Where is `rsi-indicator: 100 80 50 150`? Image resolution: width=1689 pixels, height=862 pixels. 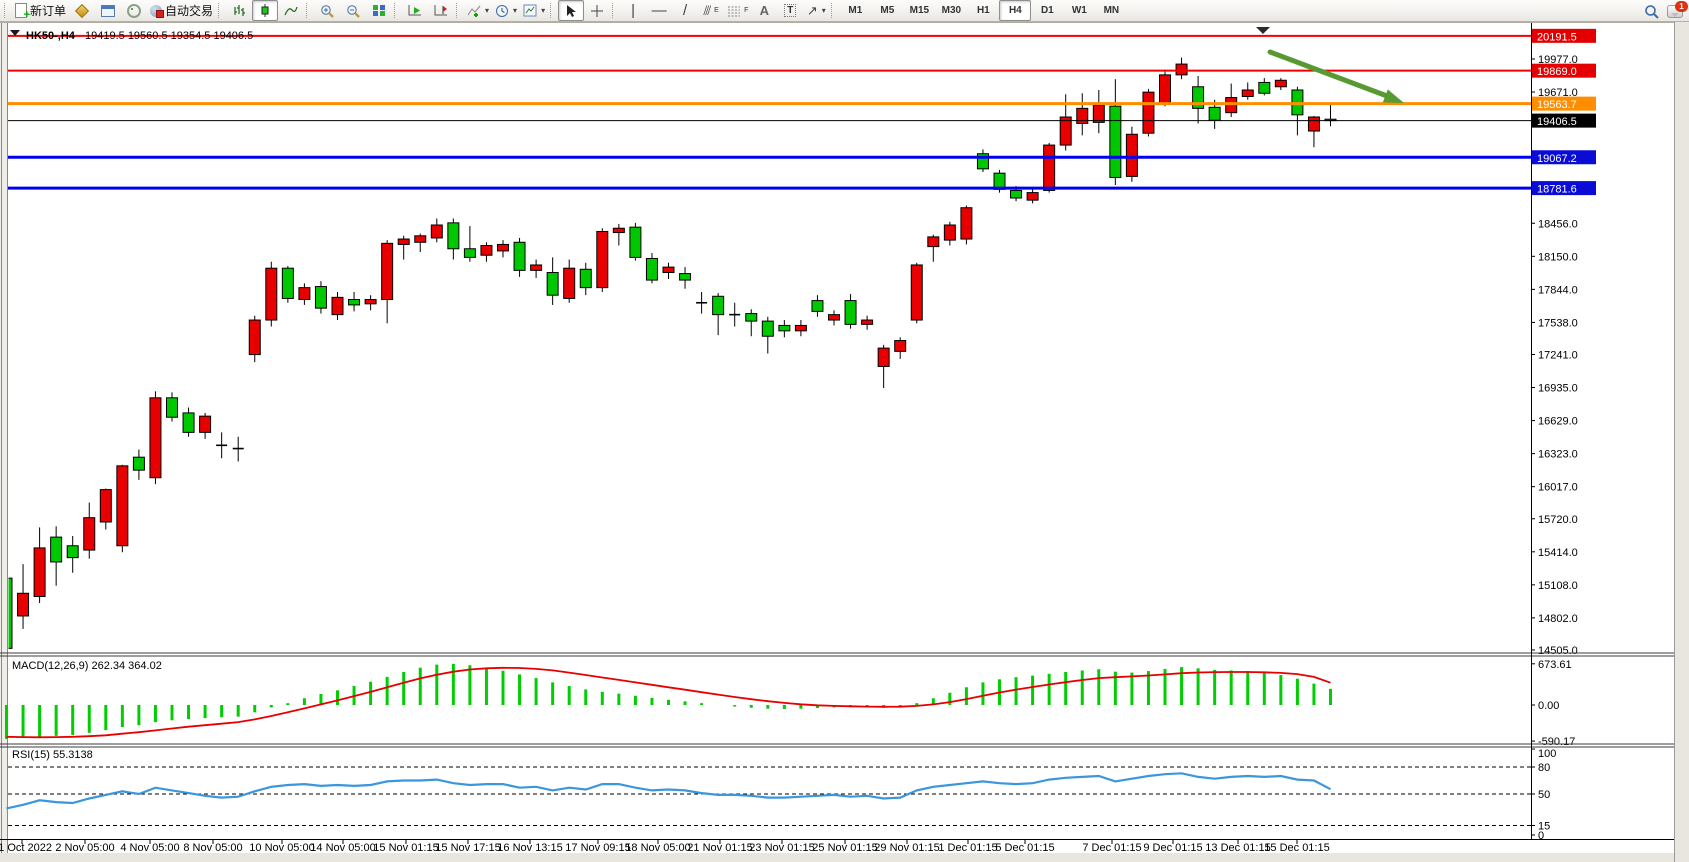 rsi-indicator: 100 80 50 150 is located at coordinates (781, 795).